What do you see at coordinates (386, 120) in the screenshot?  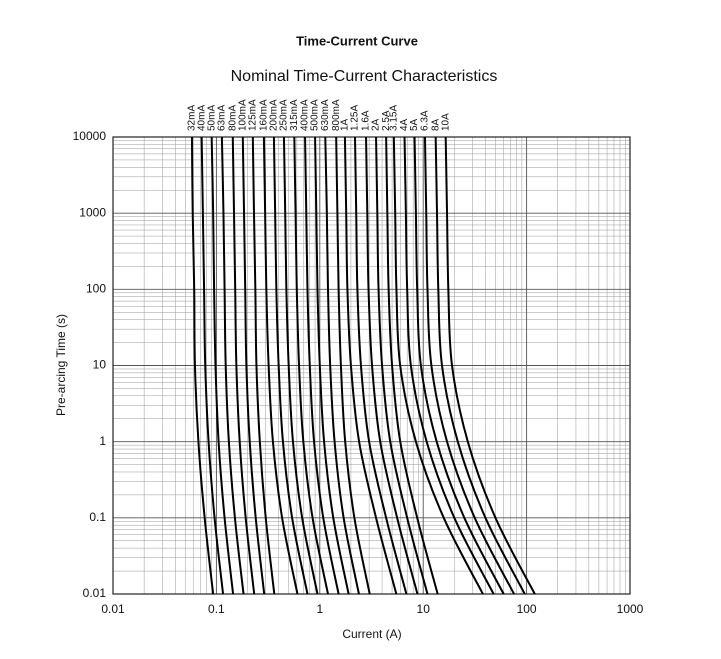 I see `series-label: 2.5A` at bounding box center [386, 120].